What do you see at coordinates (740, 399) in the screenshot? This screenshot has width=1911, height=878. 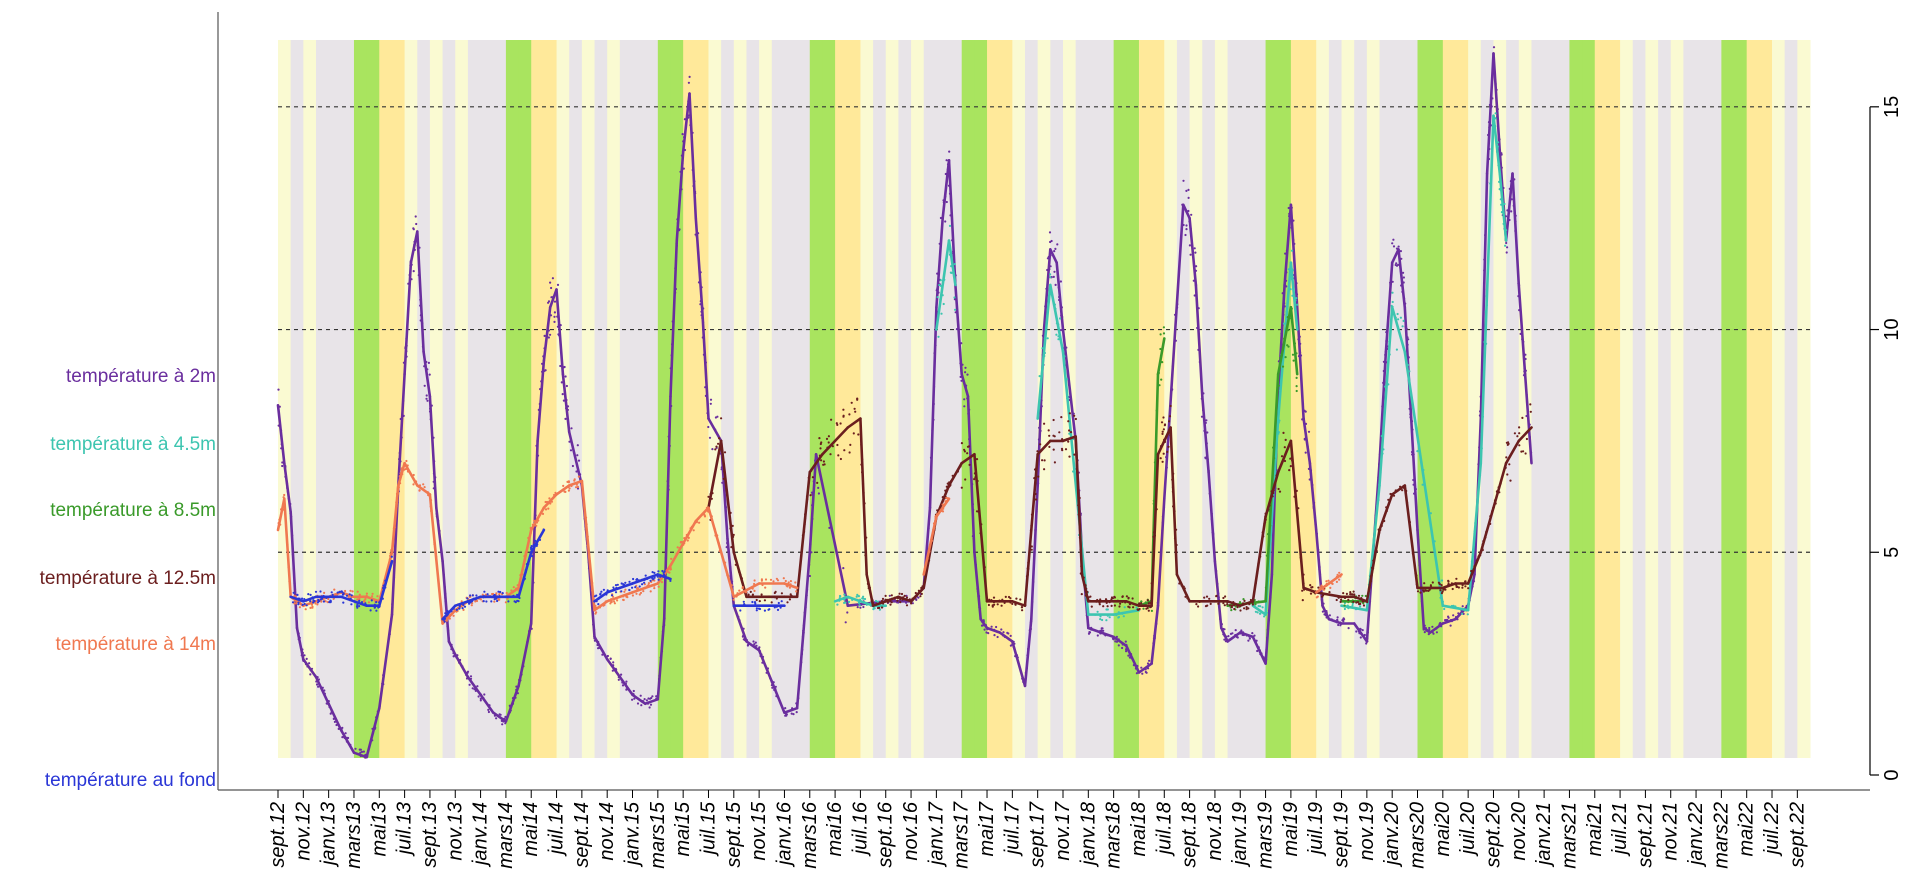 I see `season-band` at bounding box center [740, 399].